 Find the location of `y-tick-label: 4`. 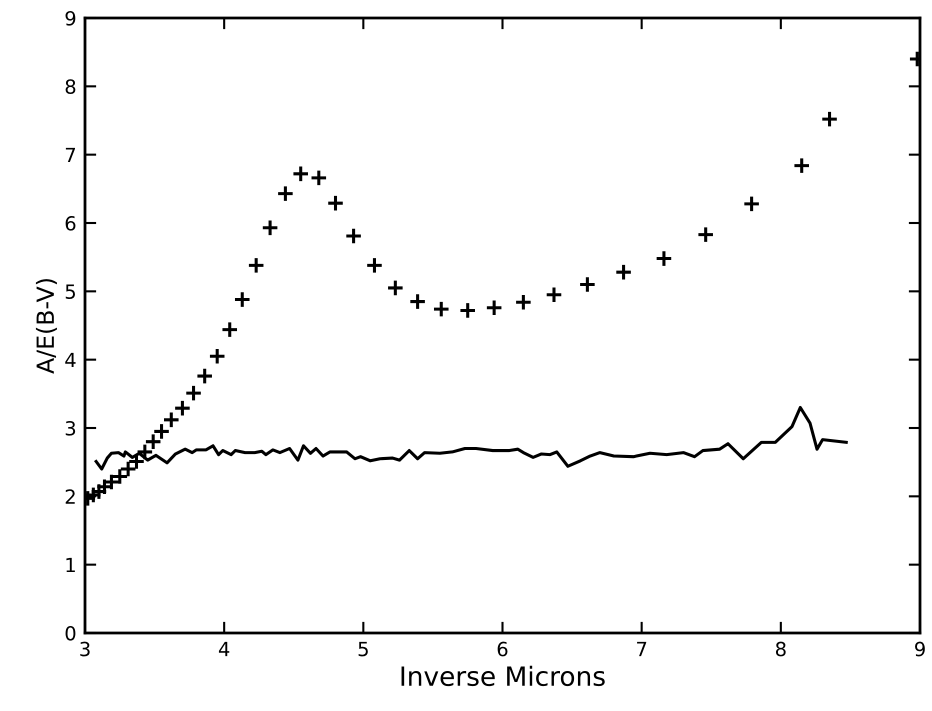

y-tick-label: 4 is located at coordinates (70, 360).